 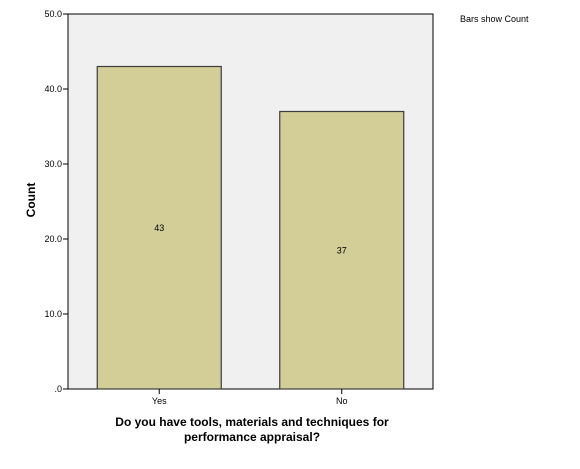 I want to click on y-axis-title: Count, so click(x=31, y=200).